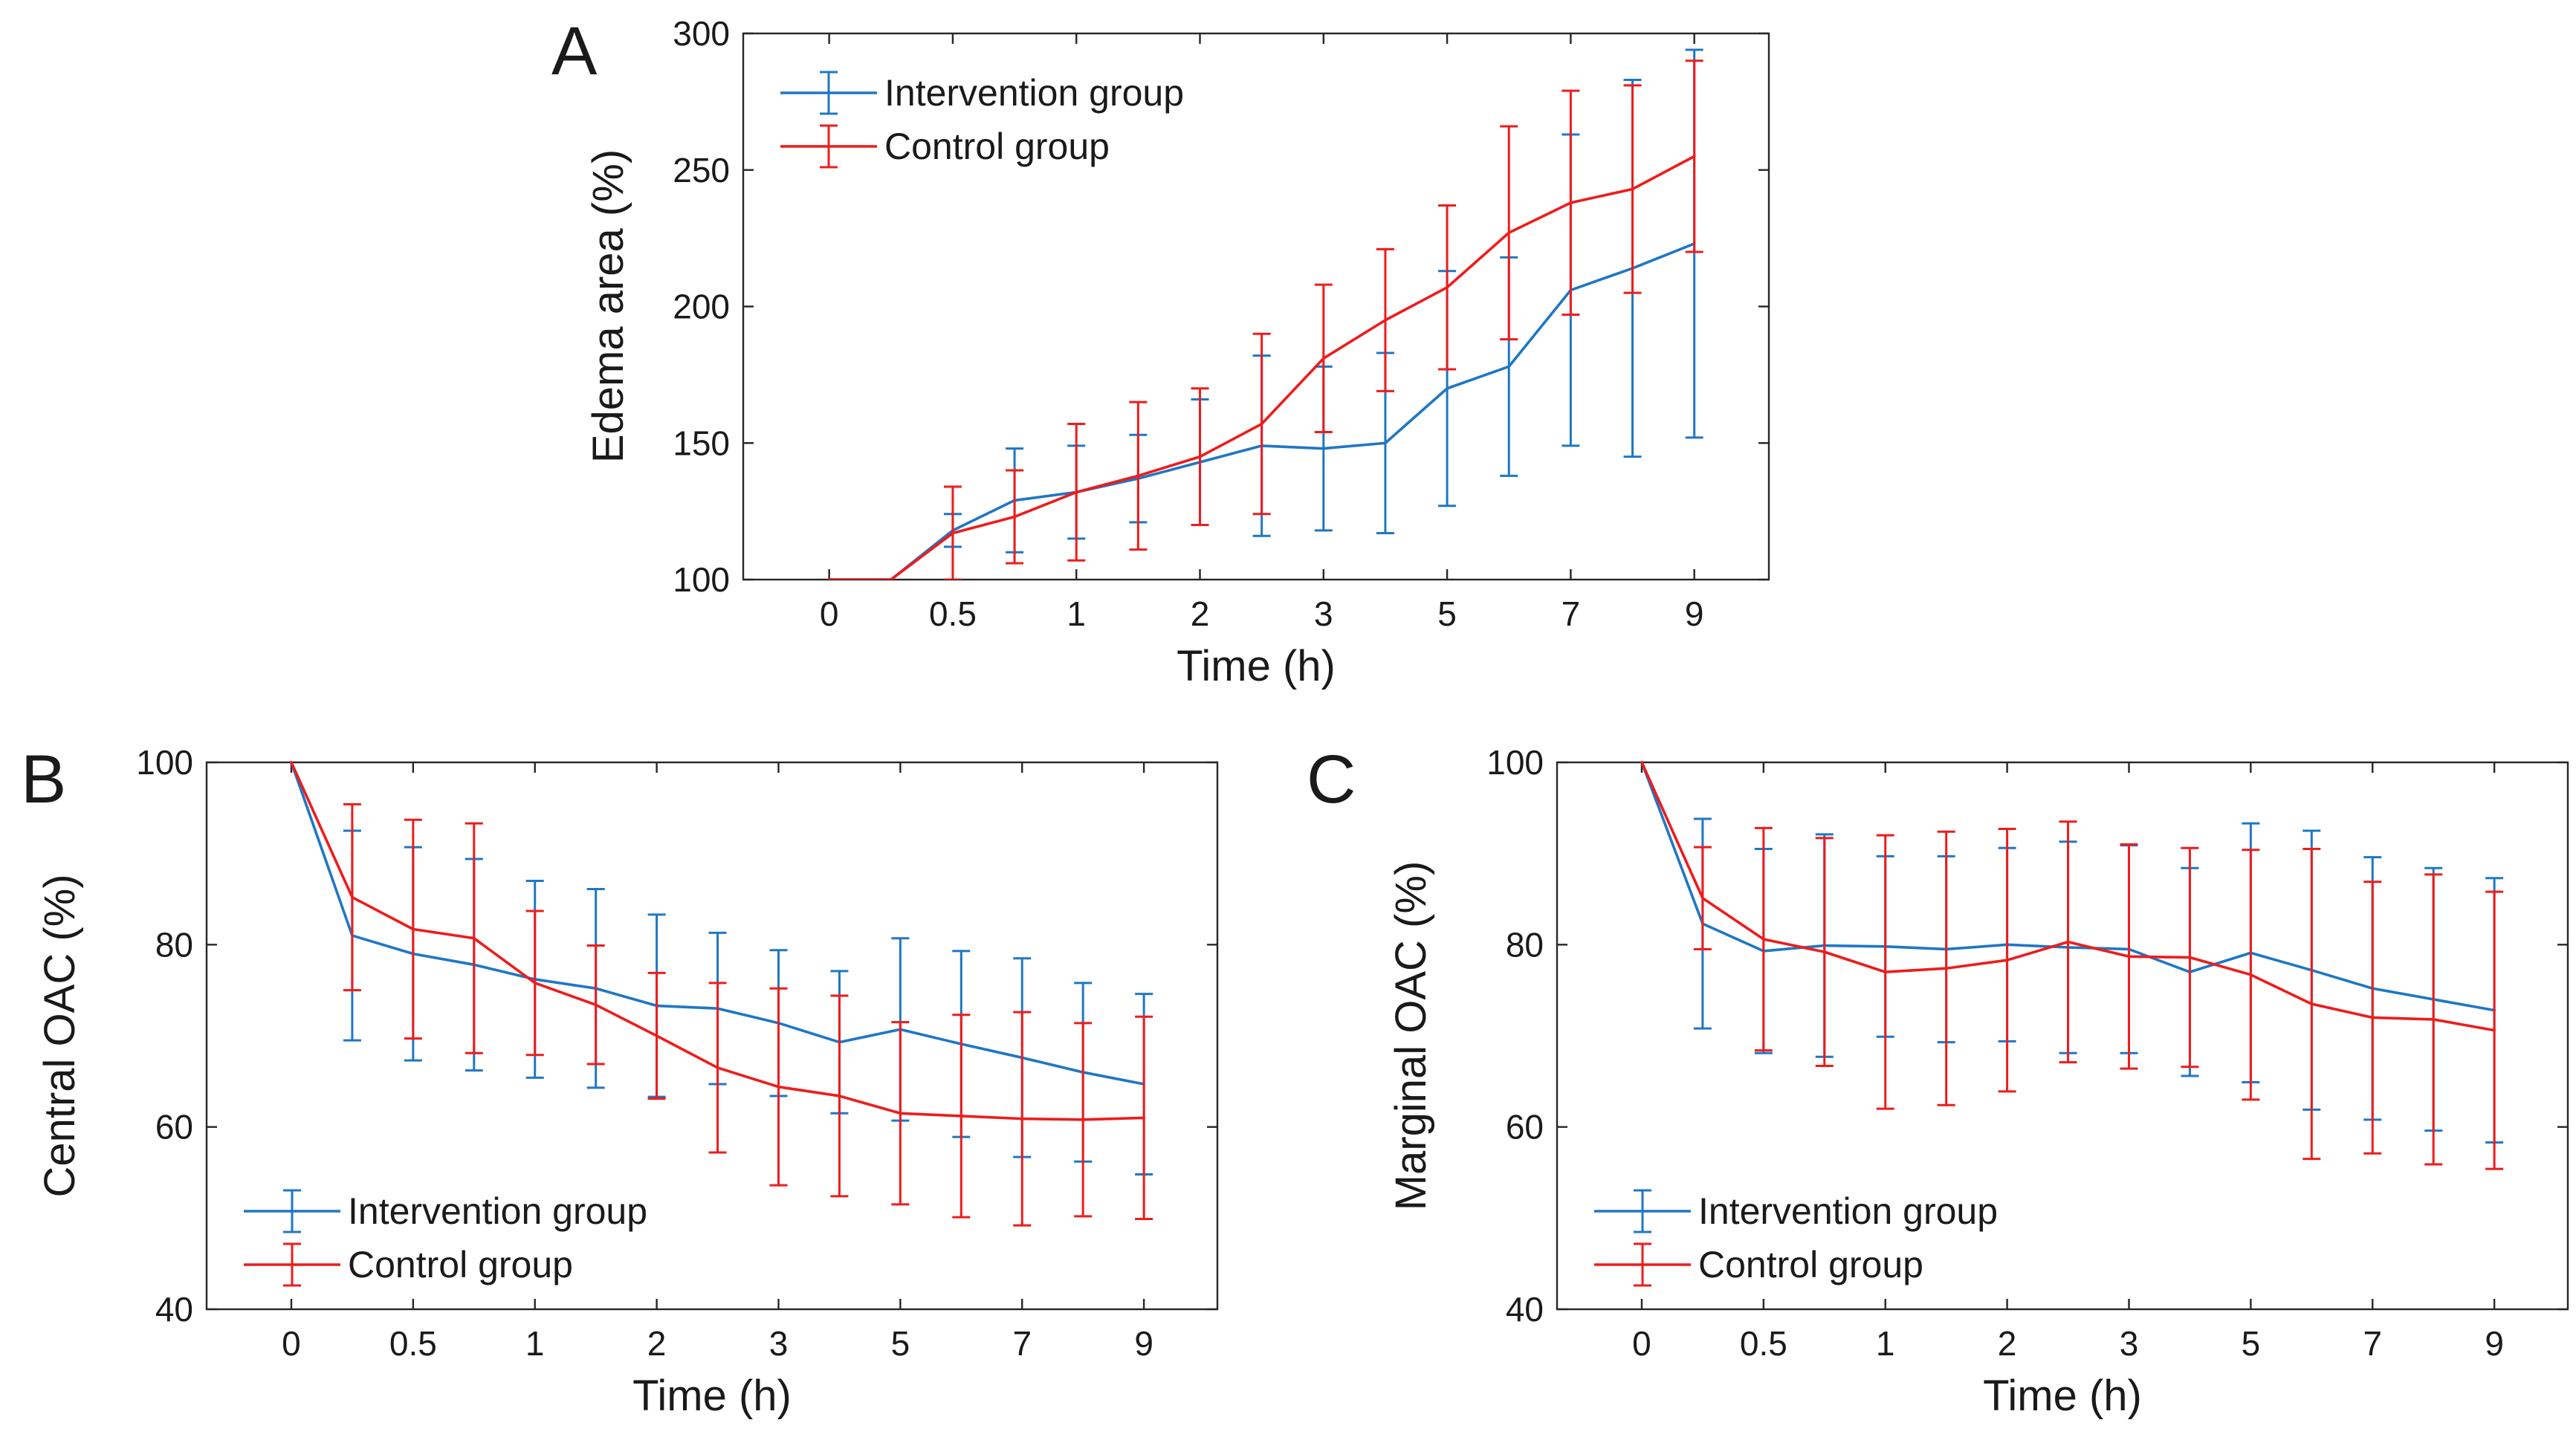 Image resolution: width=2576 pixels, height=1443 pixels. I want to click on x-tick-label: 9, so click(1143, 1343).